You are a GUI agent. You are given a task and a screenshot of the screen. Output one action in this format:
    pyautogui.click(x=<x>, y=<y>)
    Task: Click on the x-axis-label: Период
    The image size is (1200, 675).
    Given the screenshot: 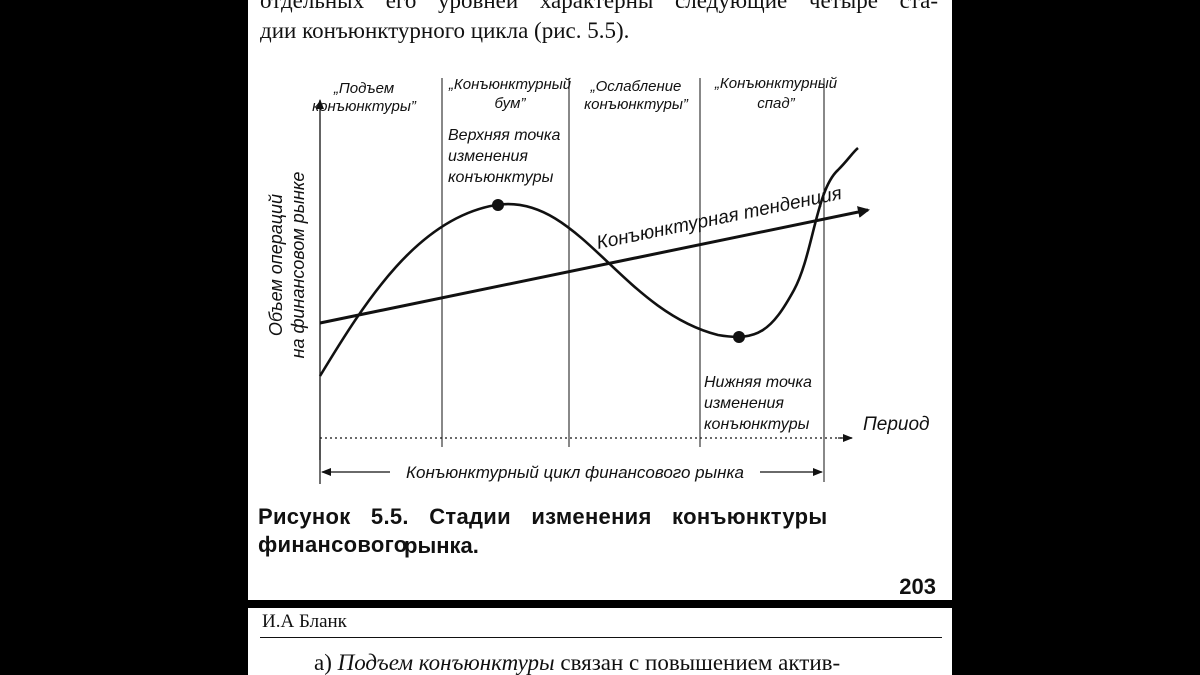 What is the action you would take?
    pyautogui.click(x=896, y=424)
    